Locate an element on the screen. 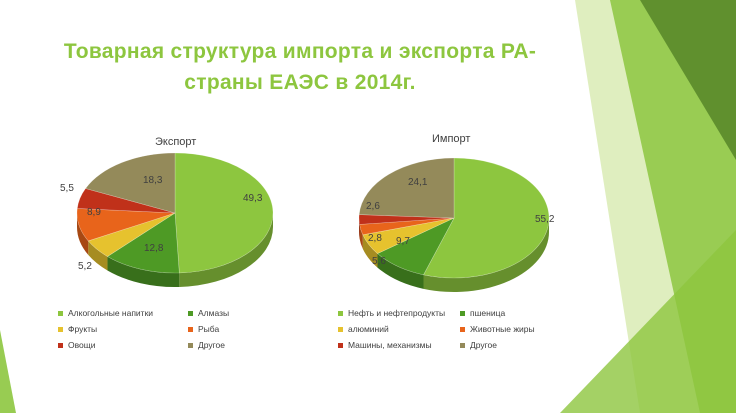 The height and width of the screenshot is (413, 736). legend-label: пшеница is located at coordinates (488, 313).